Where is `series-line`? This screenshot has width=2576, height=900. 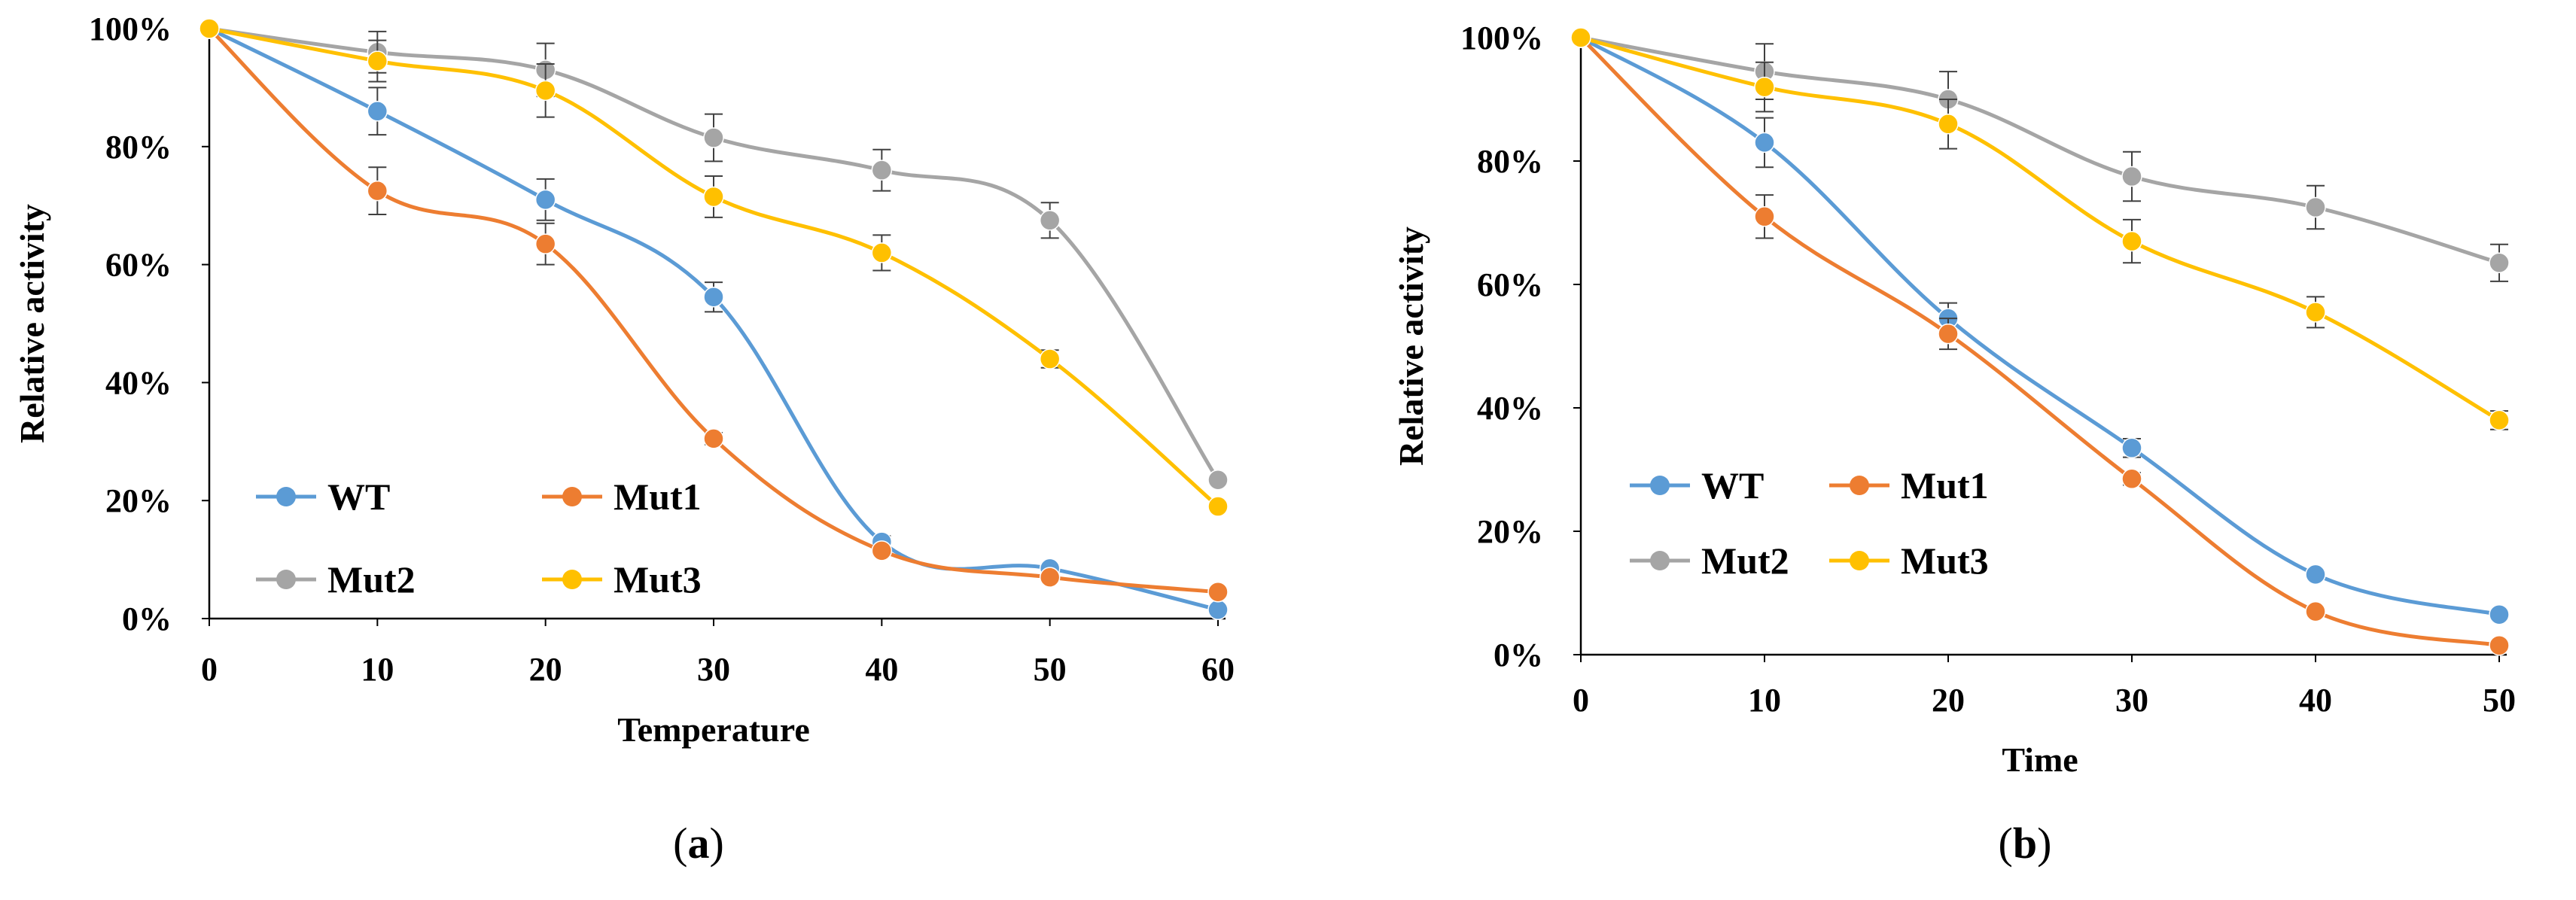
series-line is located at coordinates (2040, 150).